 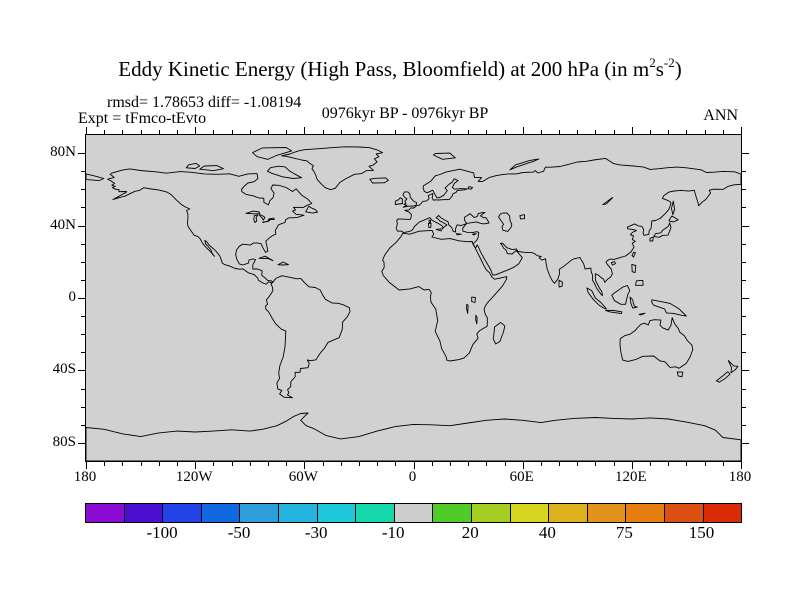 I want to click on title-close-paren: ), so click(x=678, y=69).